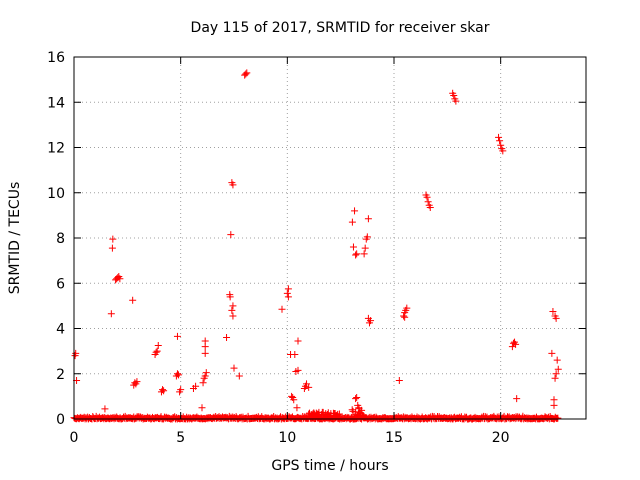 Image resolution: width=640 pixels, height=480 pixels. Describe the element at coordinates (60, 284) in the screenshot. I see `y-tick-label: 6` at that location.